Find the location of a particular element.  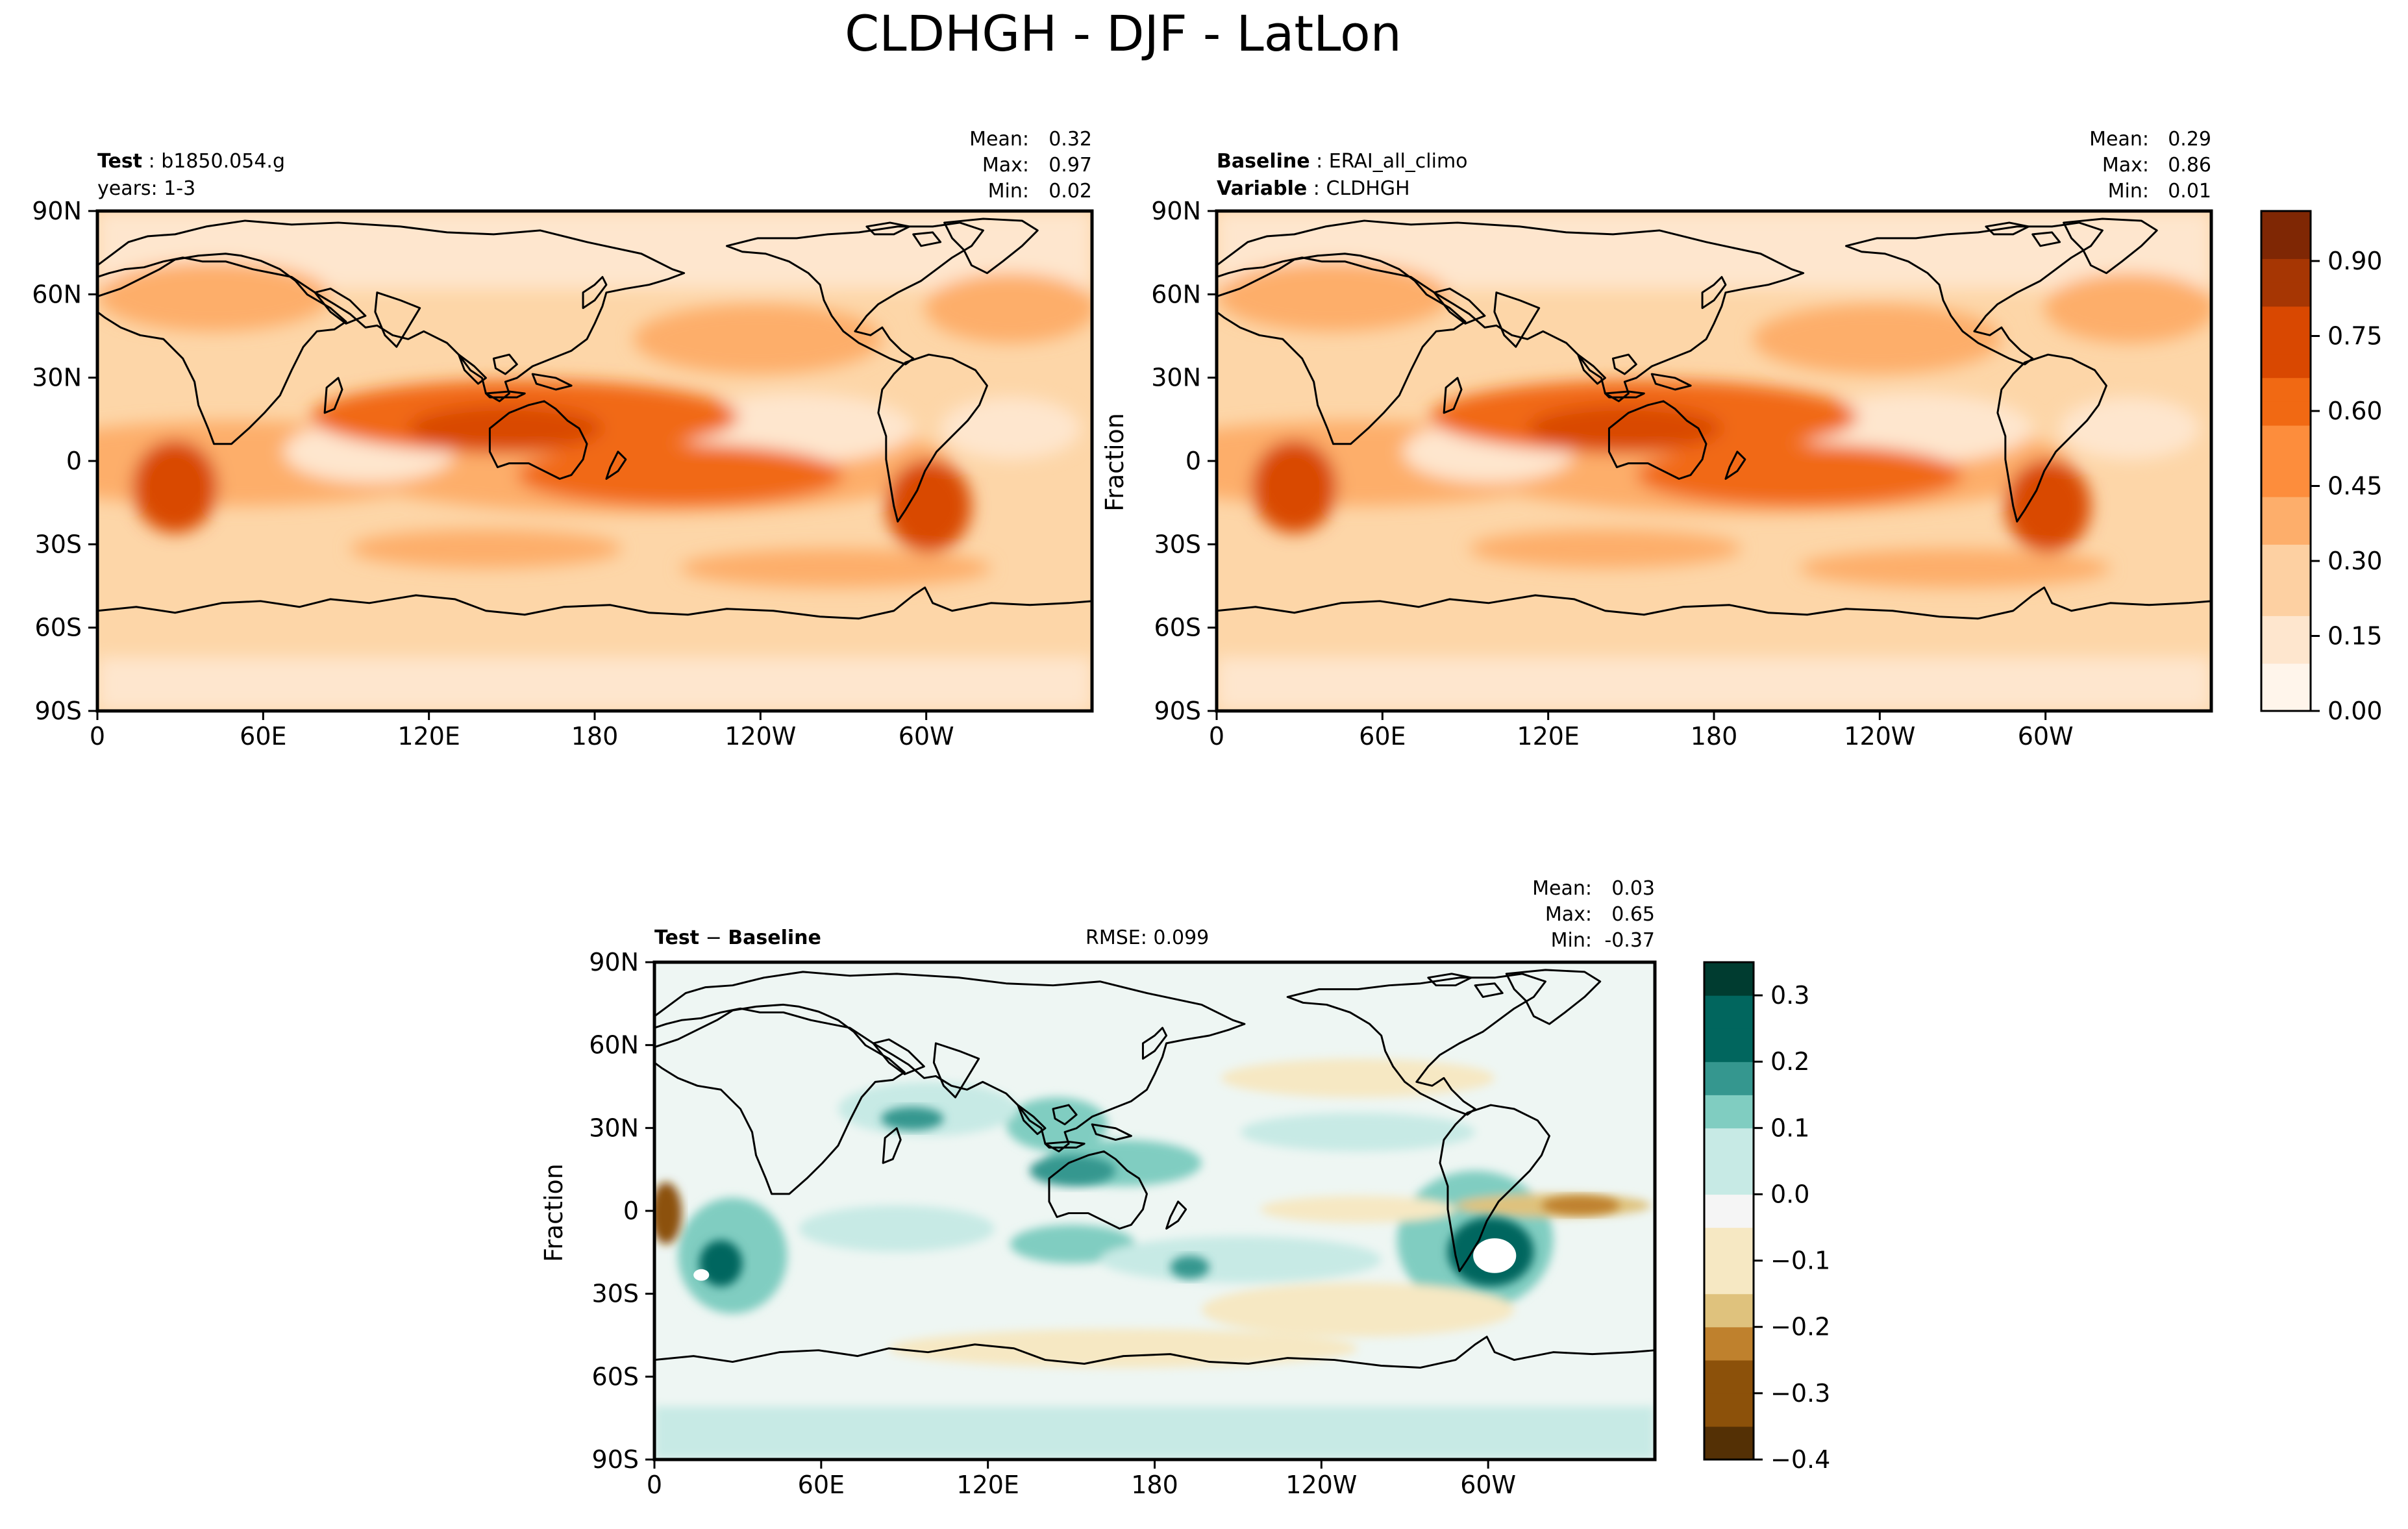

colorbar-tick-label: 0.00 is located at coordinates (2355, 711).